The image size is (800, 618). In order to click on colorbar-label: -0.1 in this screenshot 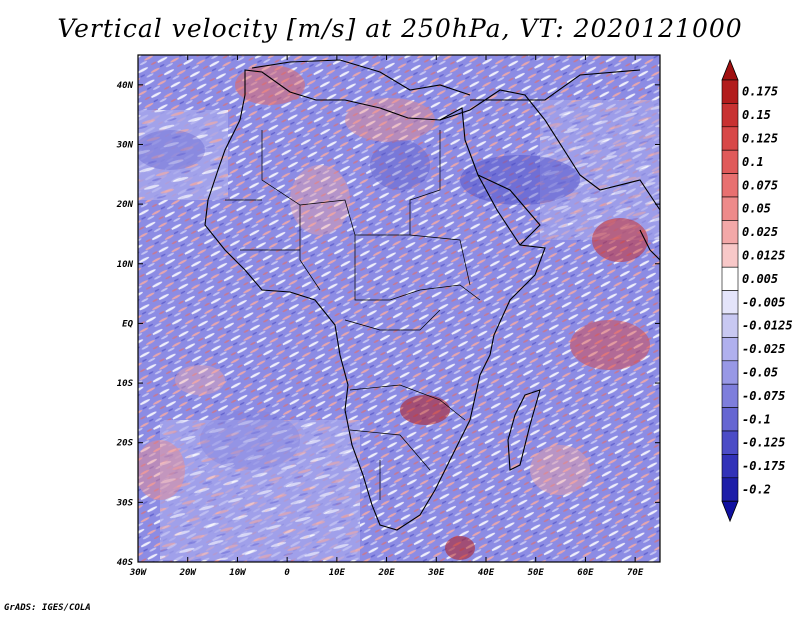, I will do `click(756, 419)`.